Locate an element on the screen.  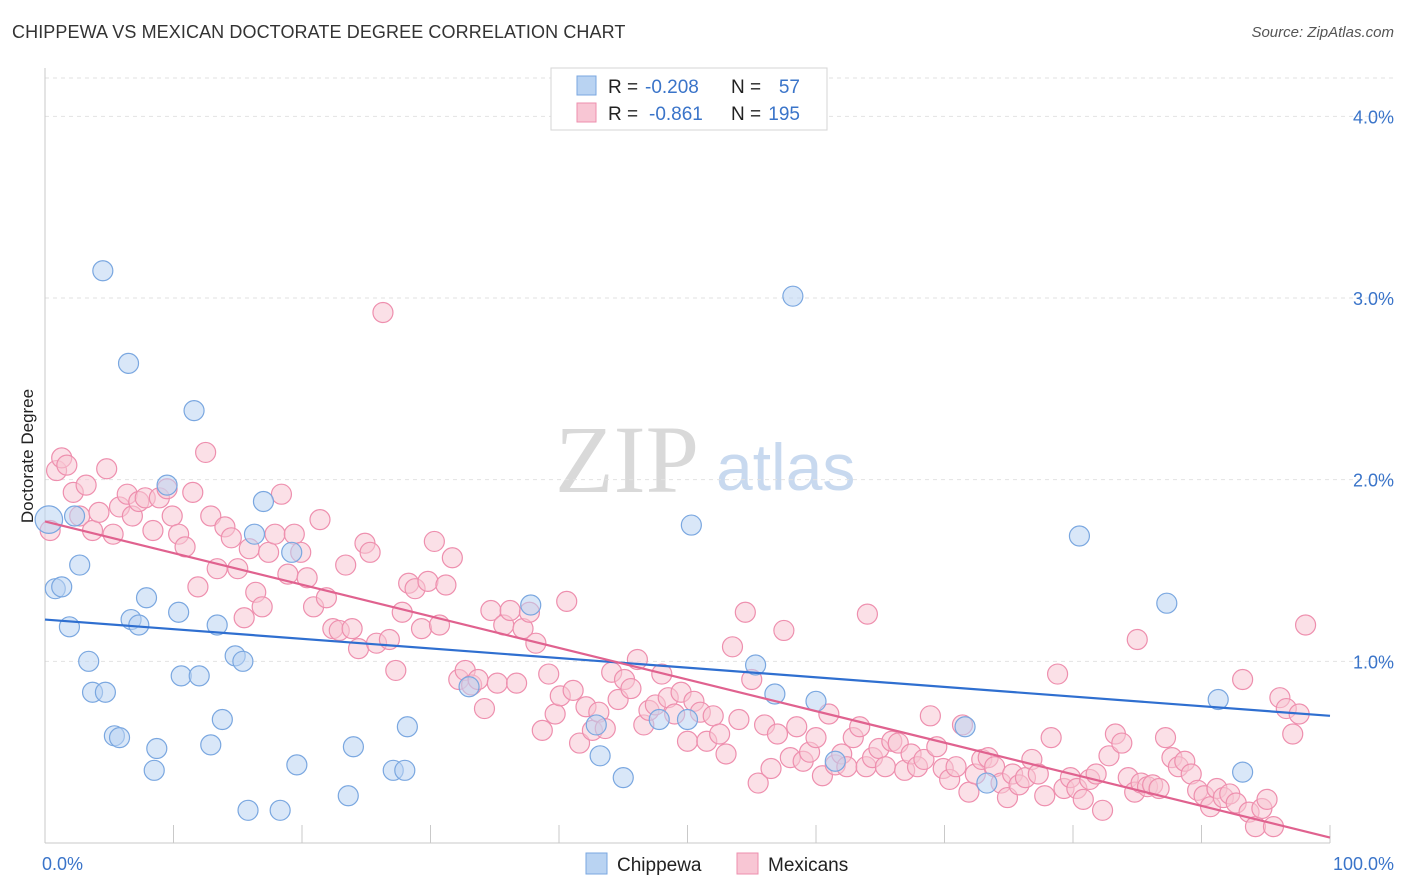
legend-box is located at coordinates (689, 99).